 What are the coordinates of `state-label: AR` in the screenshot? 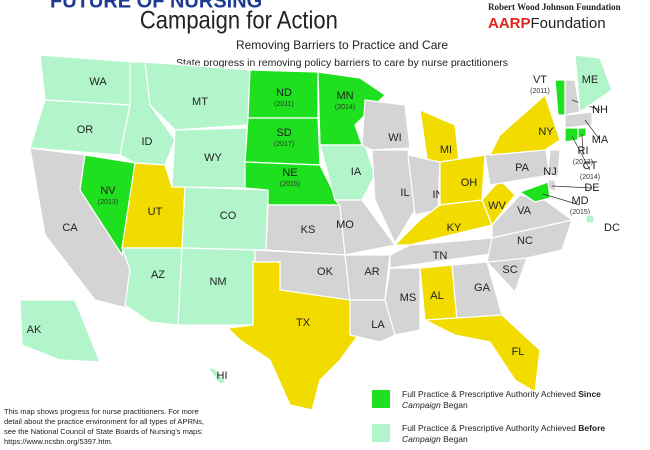 It's located at (371, 272).